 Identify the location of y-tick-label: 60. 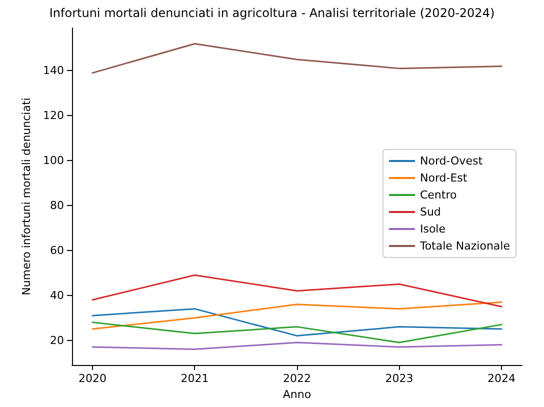
(57, 250).